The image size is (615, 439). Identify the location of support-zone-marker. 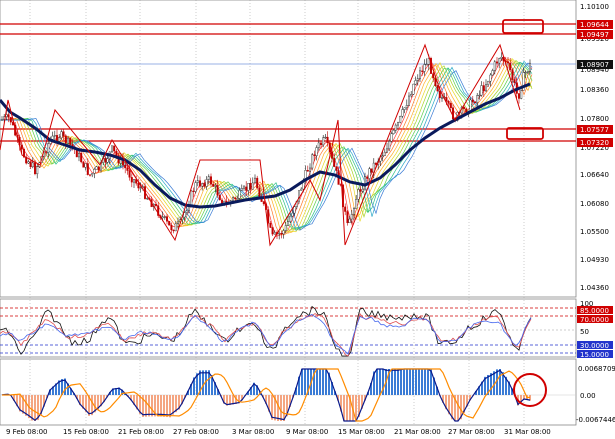
(525, 133).